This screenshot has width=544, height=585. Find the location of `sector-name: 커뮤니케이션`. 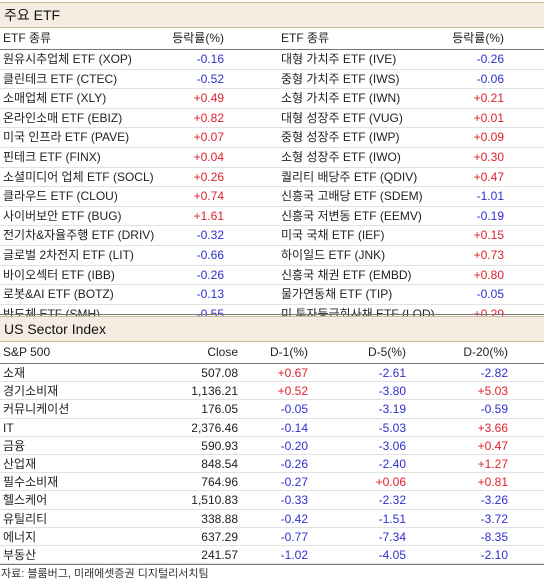

sector-name: 커뮤니케이션 is located at coordinates (36, 409).